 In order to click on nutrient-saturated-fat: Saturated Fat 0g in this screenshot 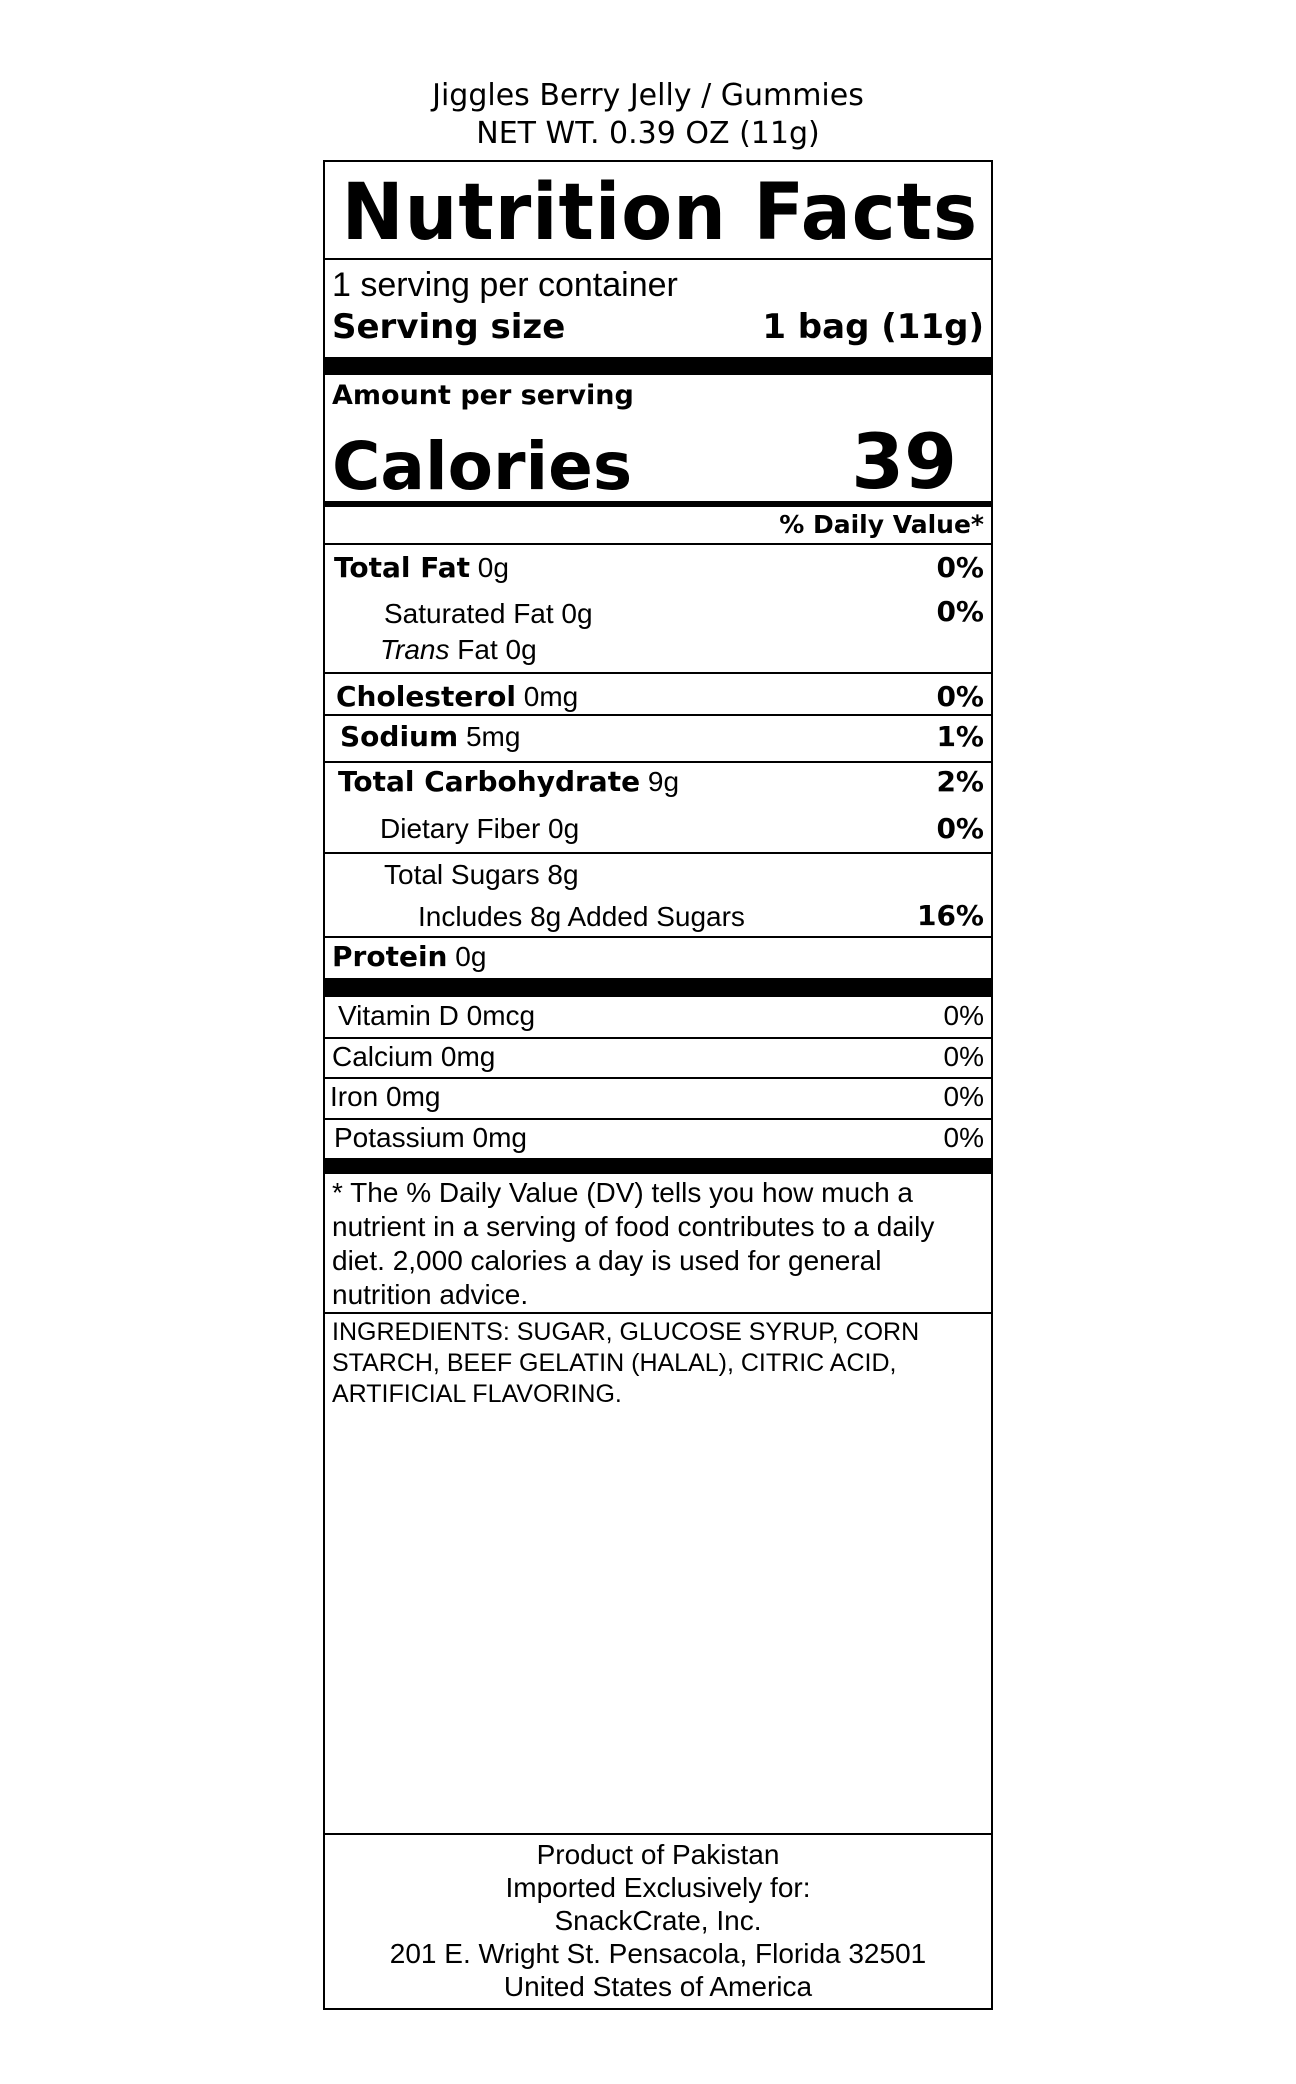, I will do `click(488, 613)`.